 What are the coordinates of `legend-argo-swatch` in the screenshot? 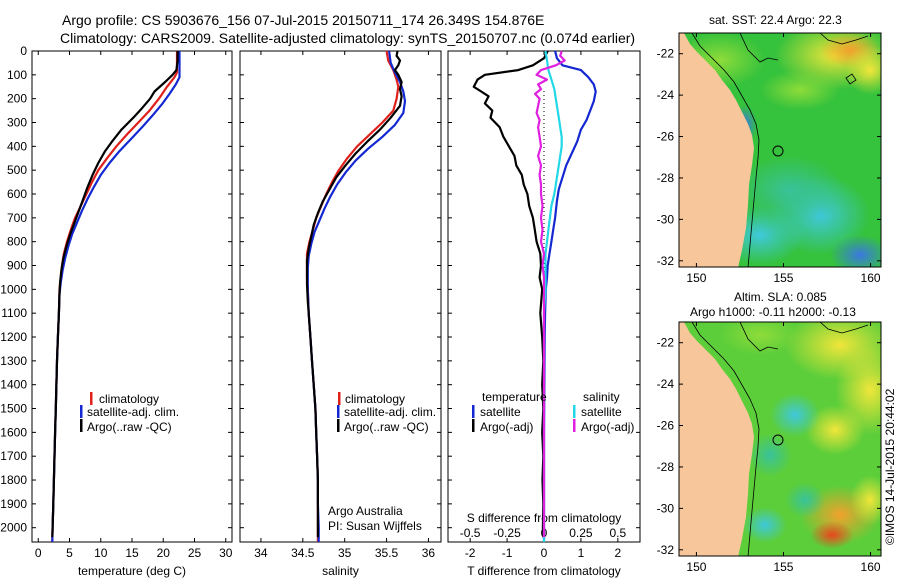 It's located at (338, 425).